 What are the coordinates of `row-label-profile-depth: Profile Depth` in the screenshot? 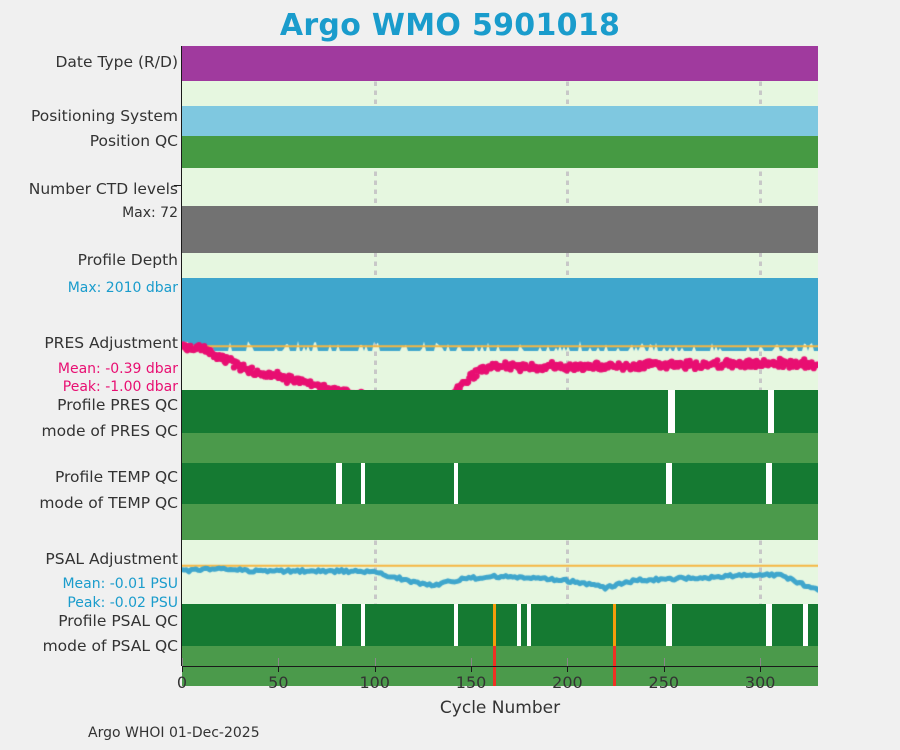 It's located at (127, 260).